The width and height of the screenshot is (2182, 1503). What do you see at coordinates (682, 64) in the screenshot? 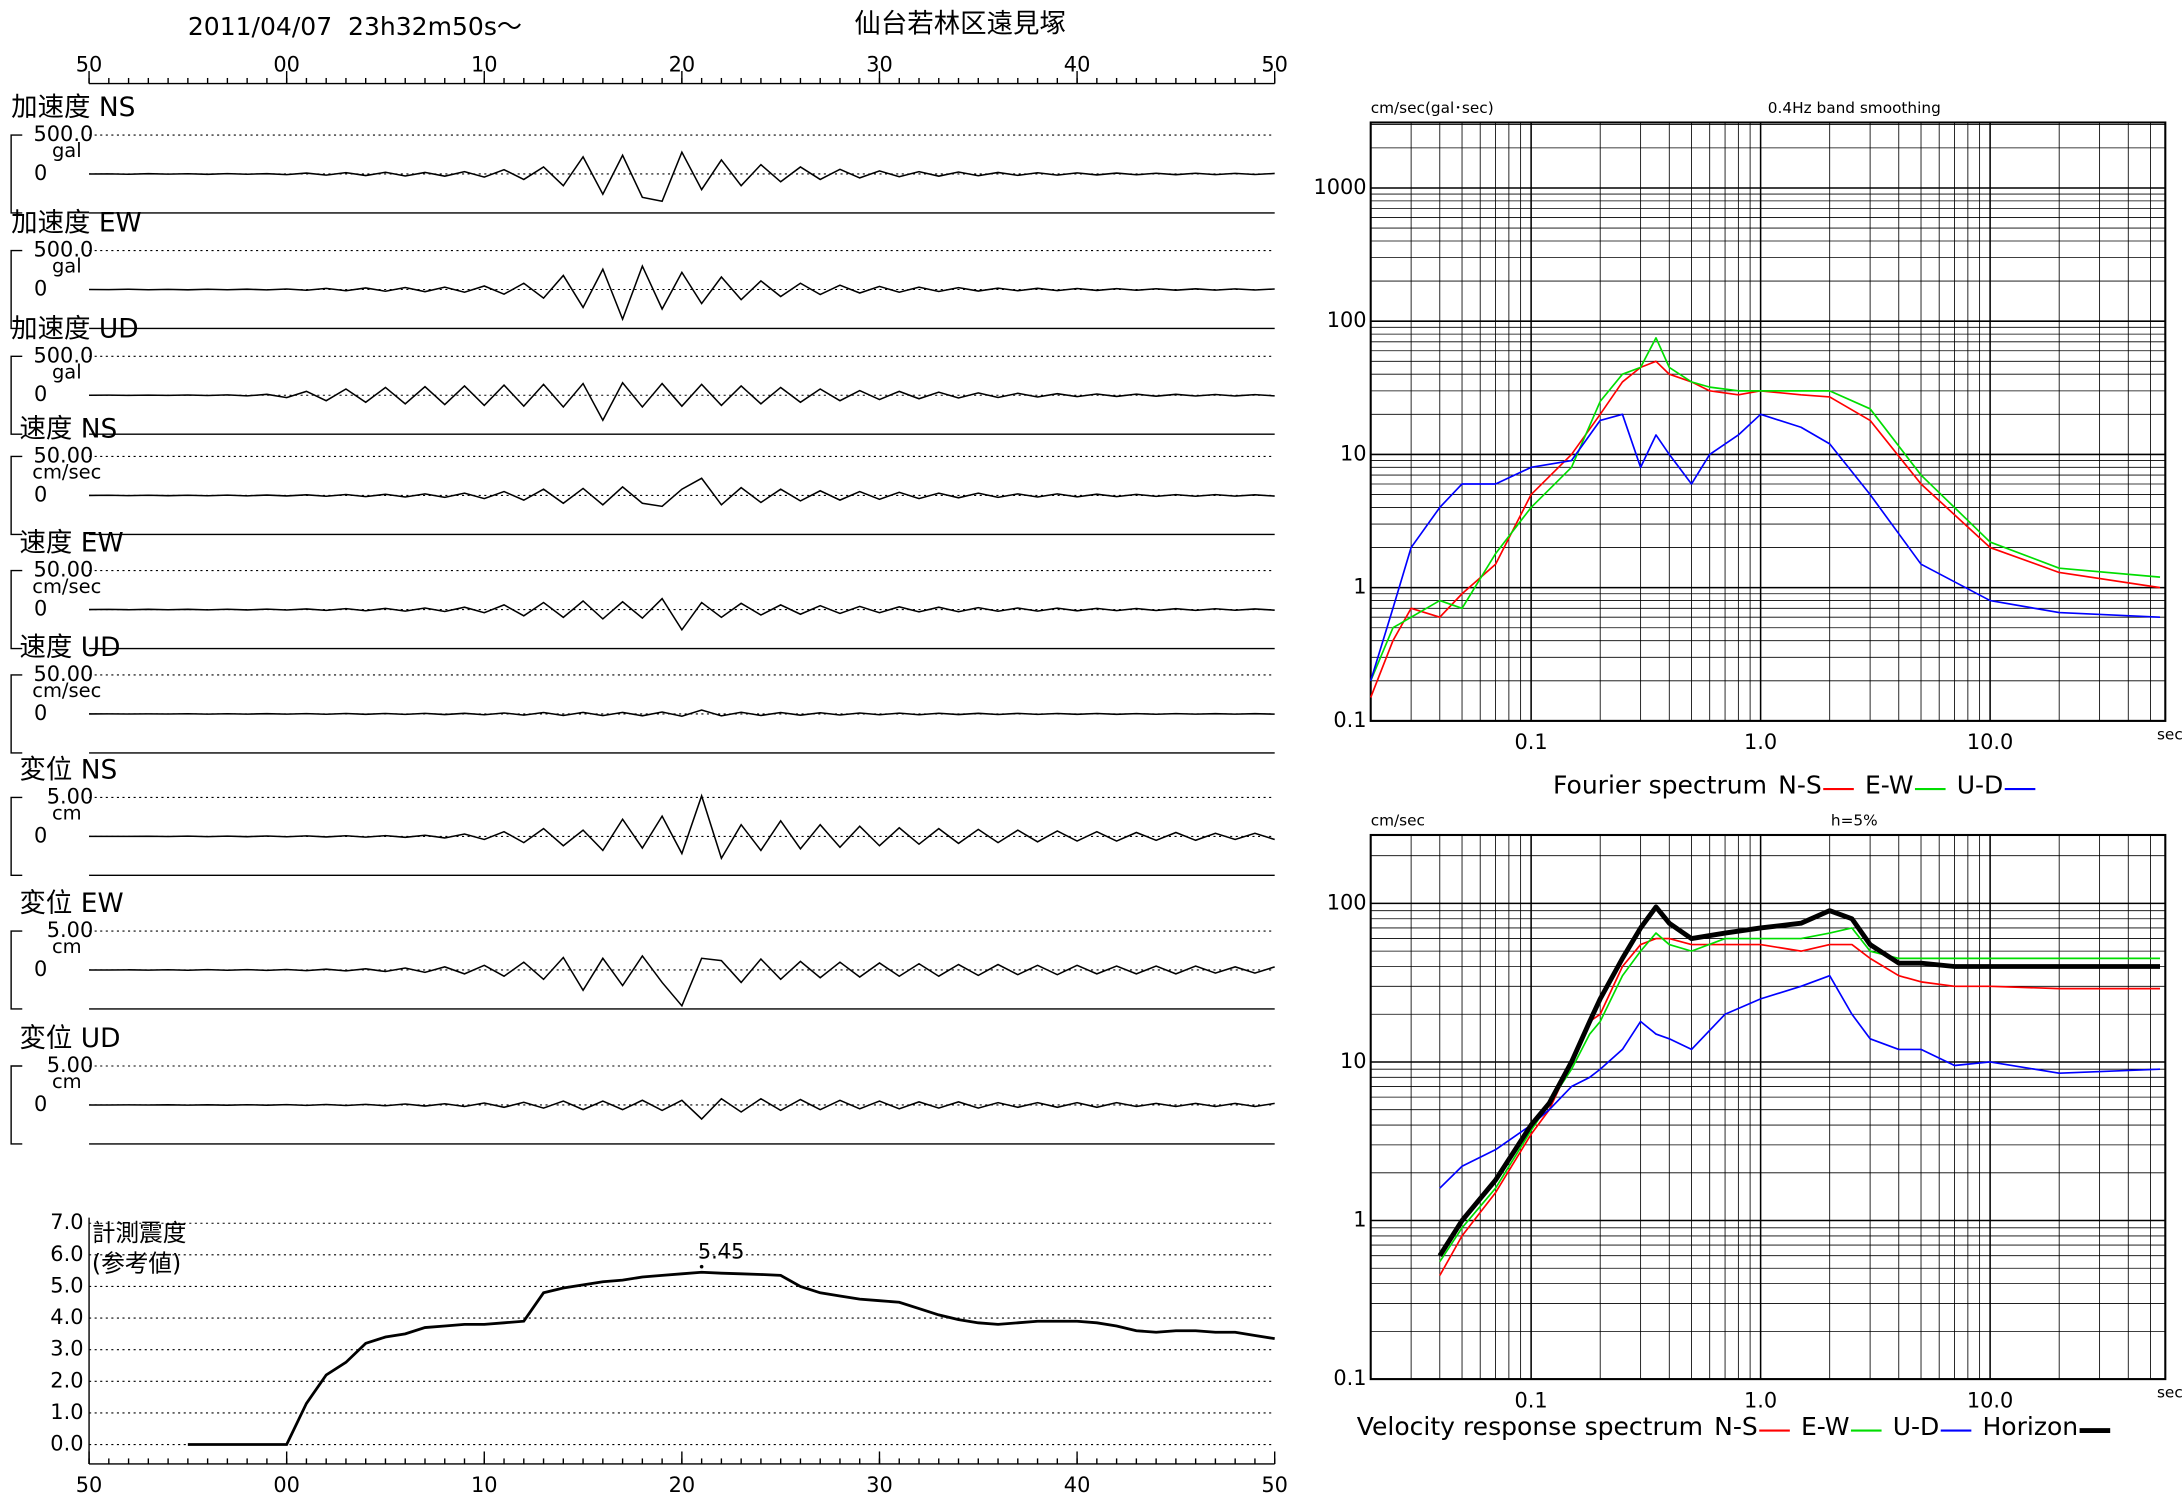
I see `x-tick-label: 20` at bounding box center [682, 64].